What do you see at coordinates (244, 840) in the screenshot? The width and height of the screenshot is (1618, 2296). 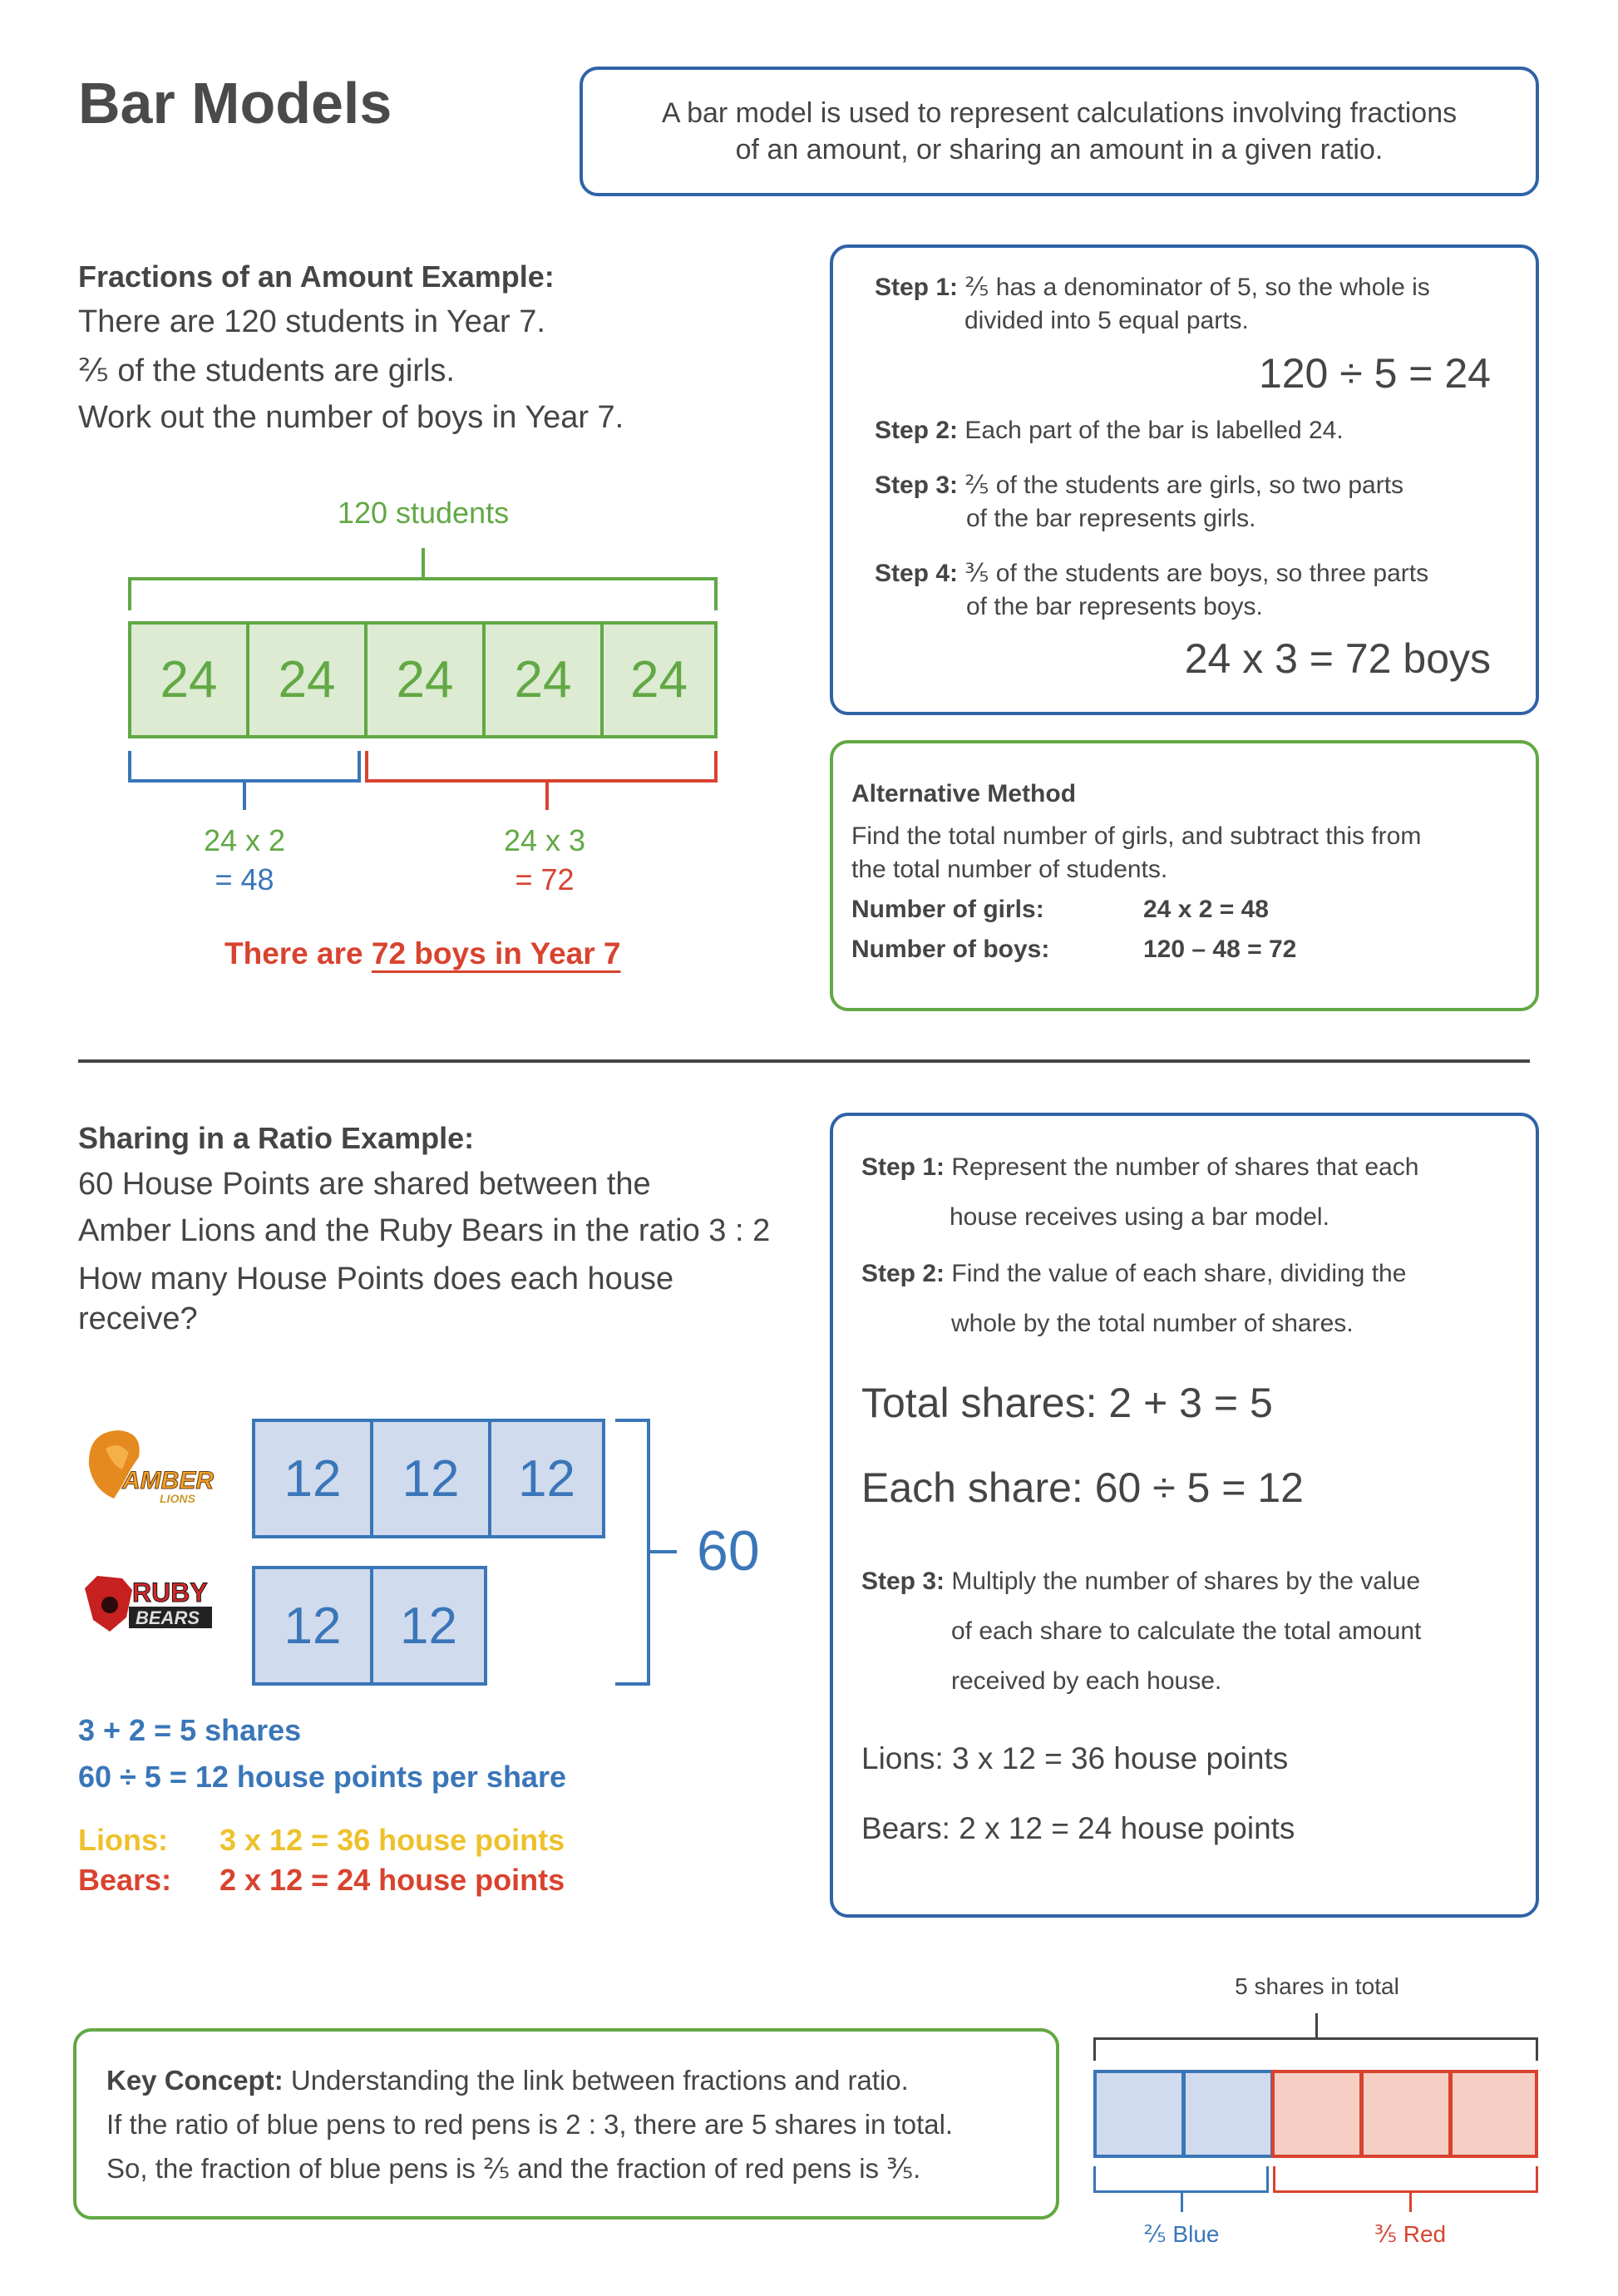 I see `girls-calc: 24 x 2` at bounding box center [244, 840].